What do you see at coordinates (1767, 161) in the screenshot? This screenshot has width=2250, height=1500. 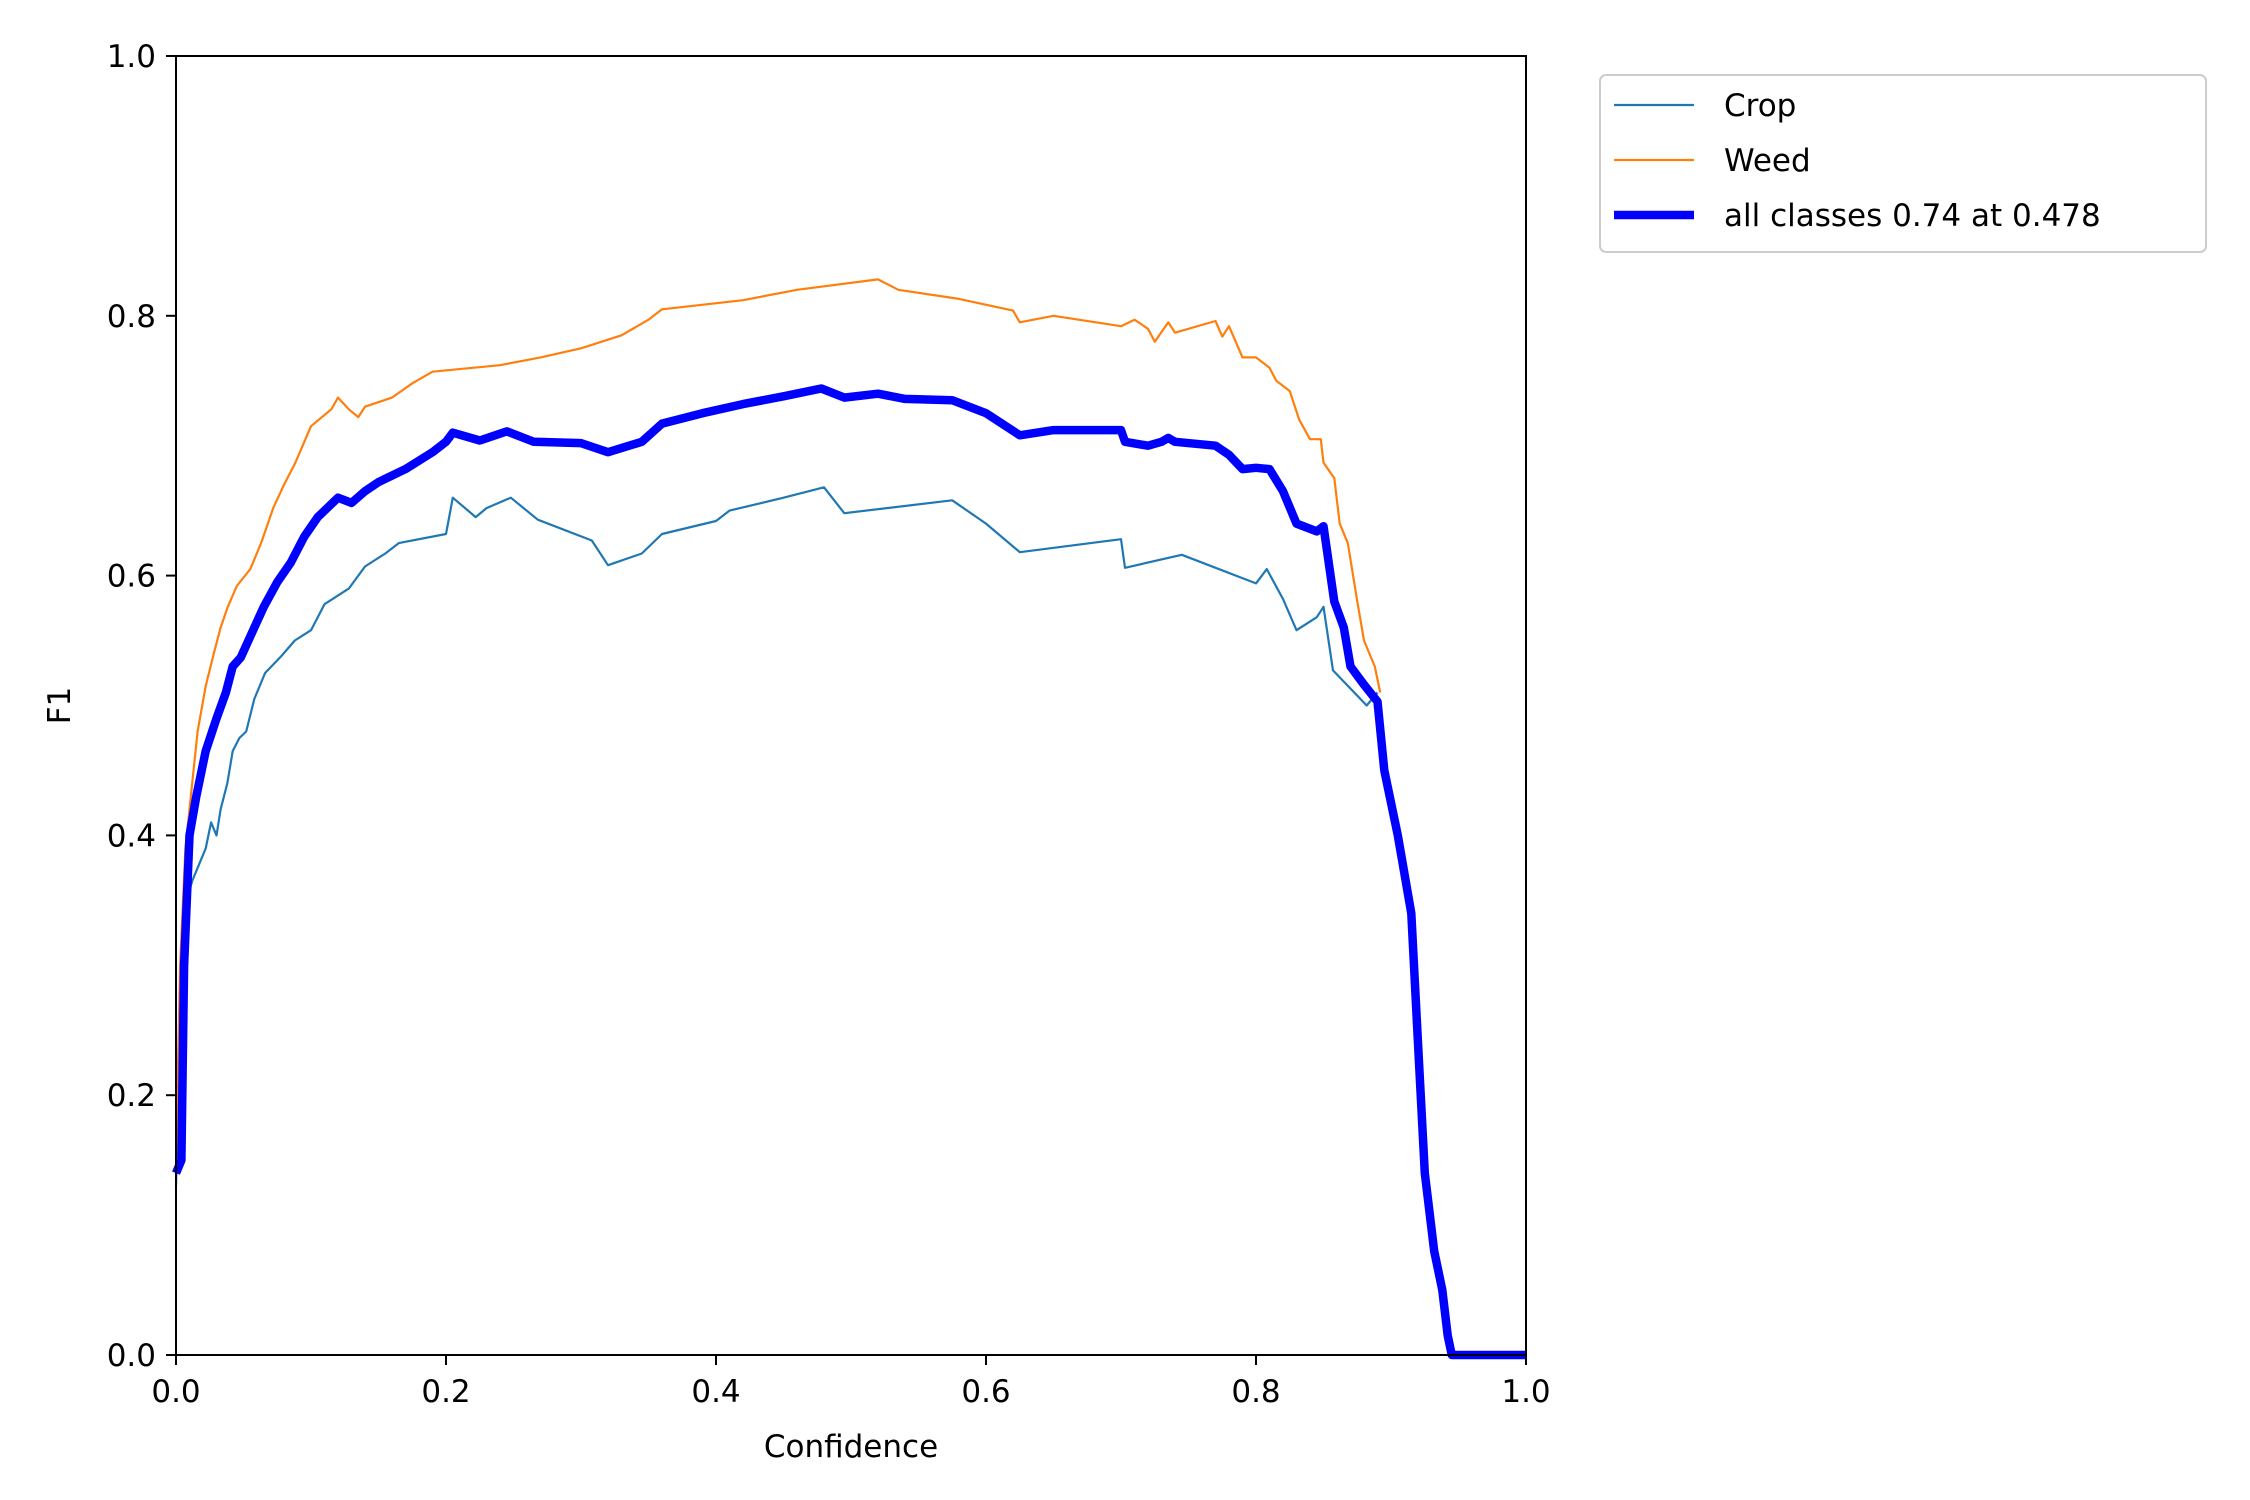 I see `legend-label-1: Weed` at bounding box center [1767, 161].